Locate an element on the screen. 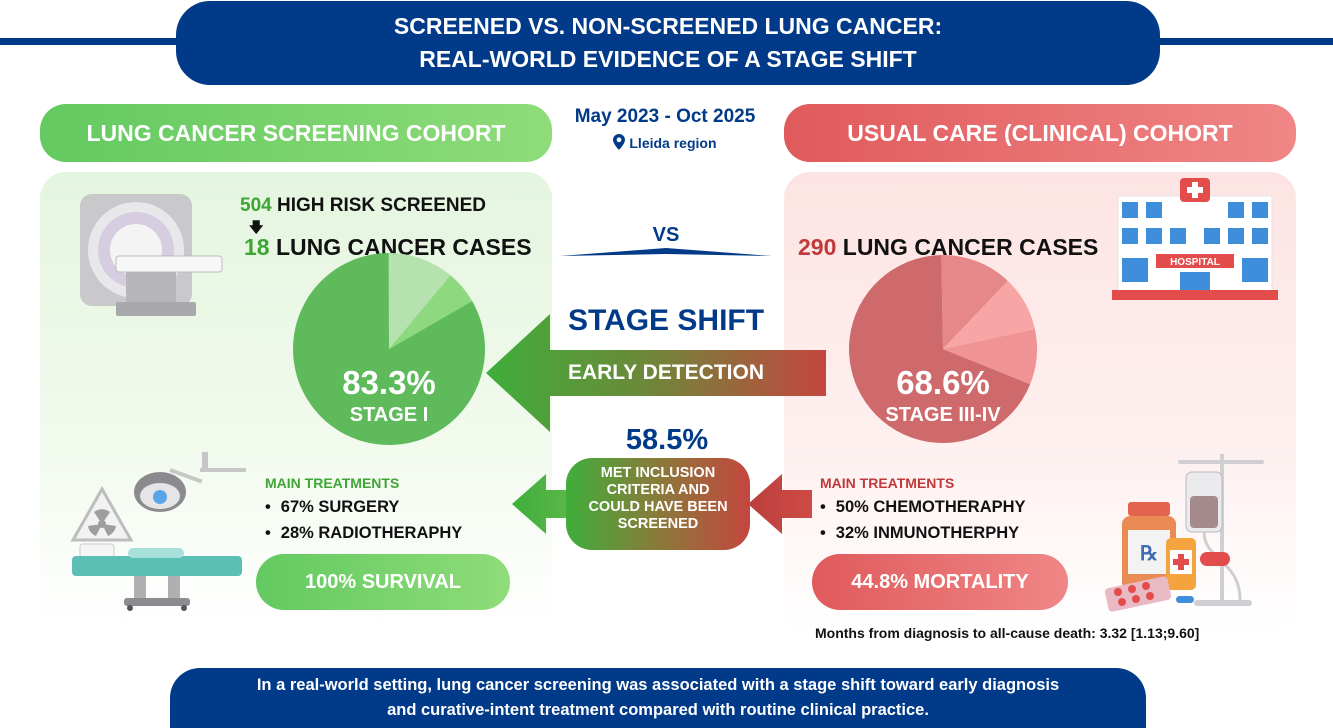 This screenshot has width=1333, height=728. study-region-row: Lleida region is located at coordinates (665, 142).